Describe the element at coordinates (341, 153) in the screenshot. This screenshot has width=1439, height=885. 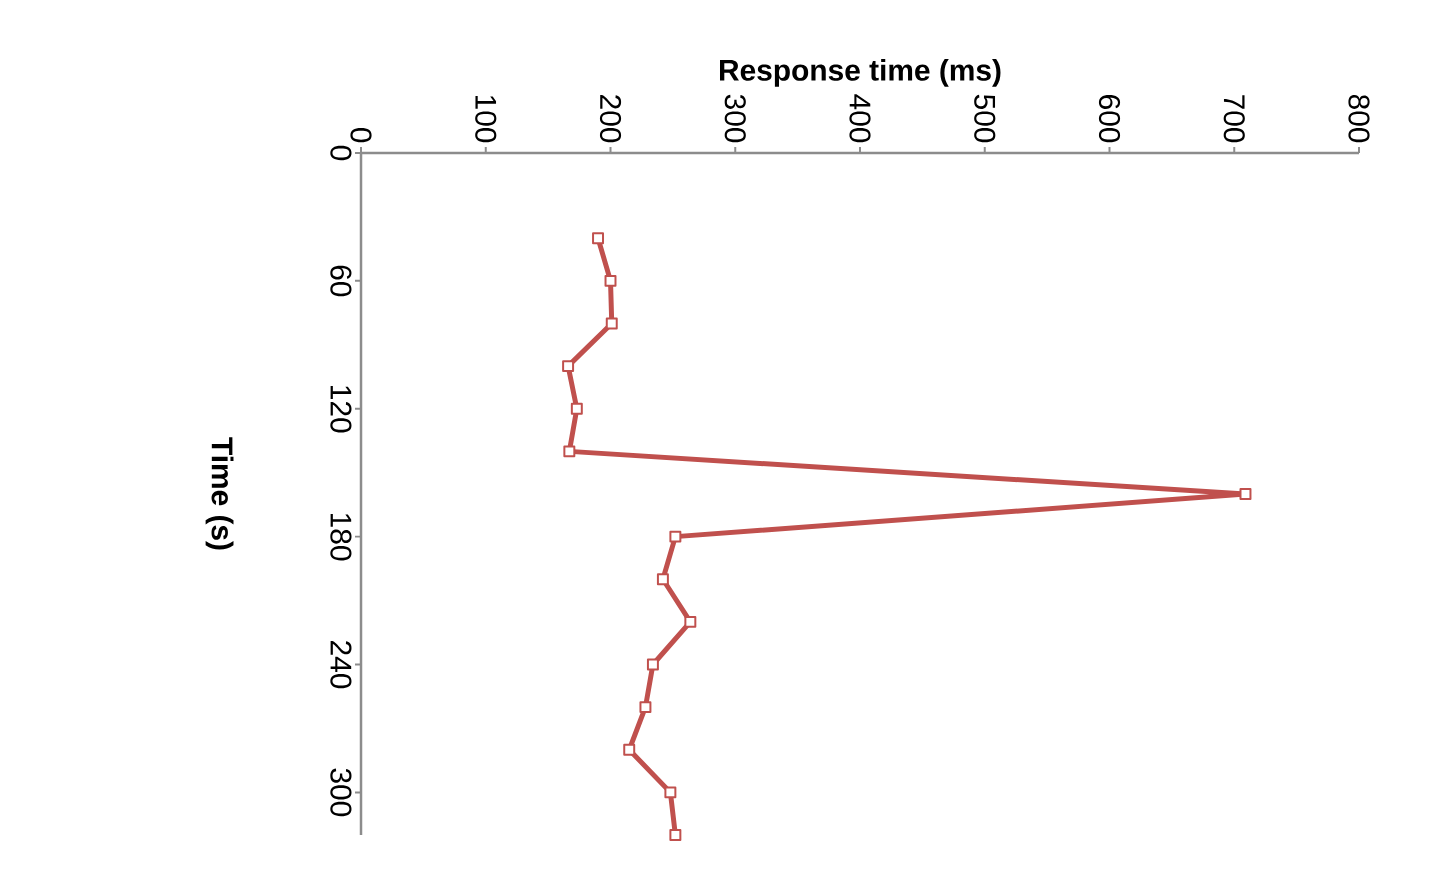
I see `y-tick-label: 0` at that location.